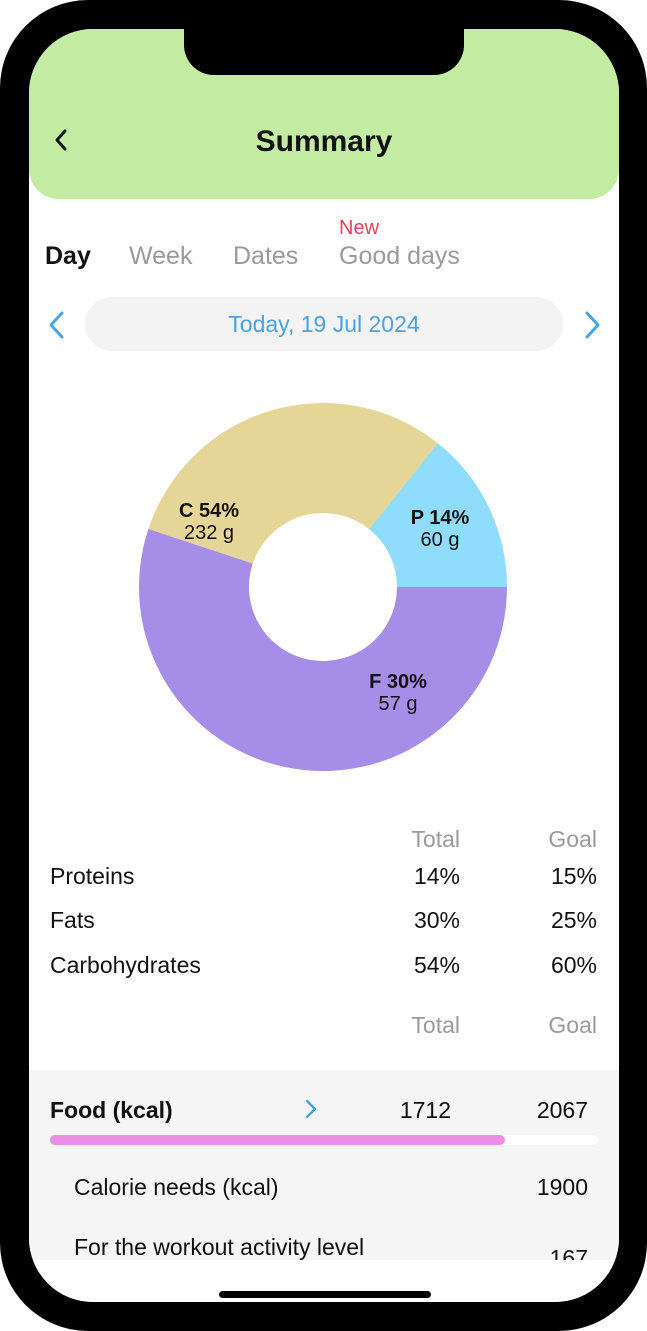 The width and height of the screenshot is (647, 1331). What do you see at coordinates (209, 533) in the screenshot?
I see `carbs-grams-label: 232 g` at bounding box center [209, 533].